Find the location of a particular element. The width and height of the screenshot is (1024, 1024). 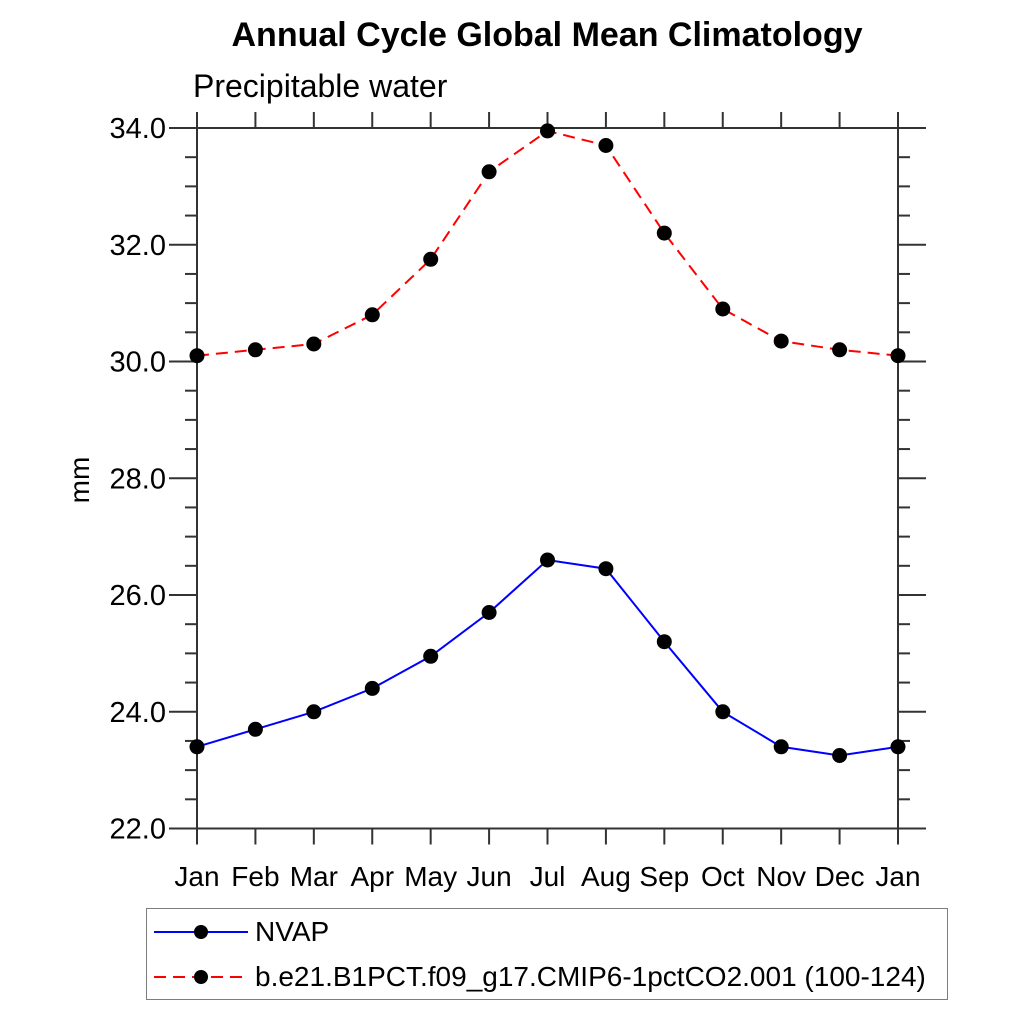

svg-text: 22.0 is located at coordinates (138, 830).